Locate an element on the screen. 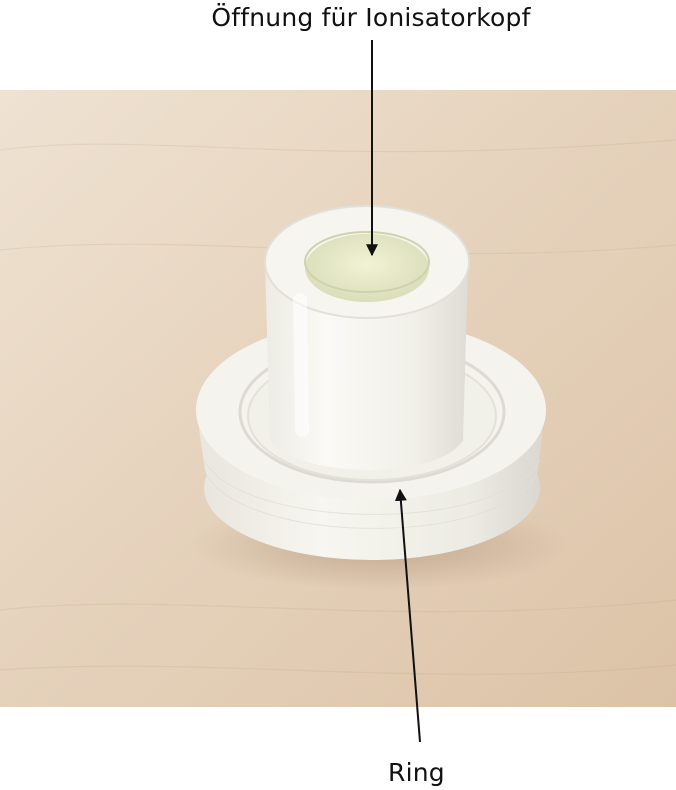  cylinder-body is located at coordinates (367, 337).